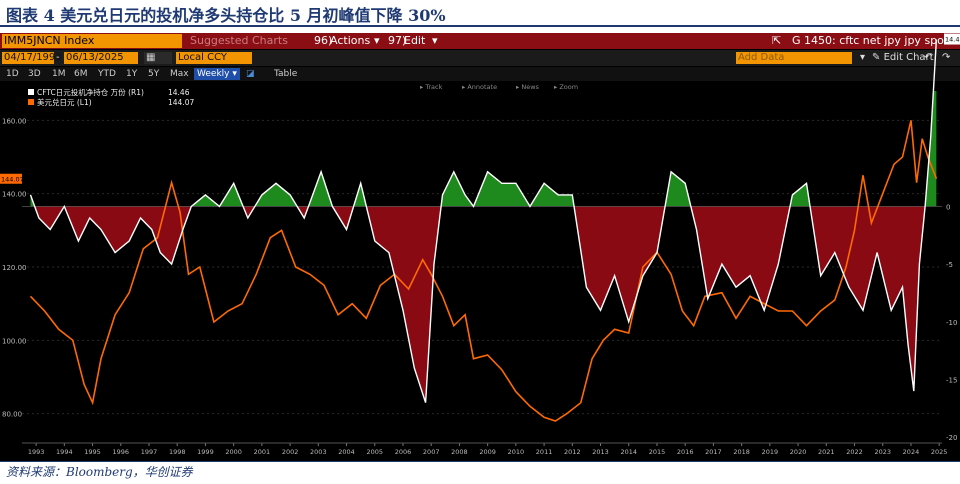  What do you see at coordinates (480, 26) in the screenshot?
I see `title-rule` at bounding box center [480, 26].